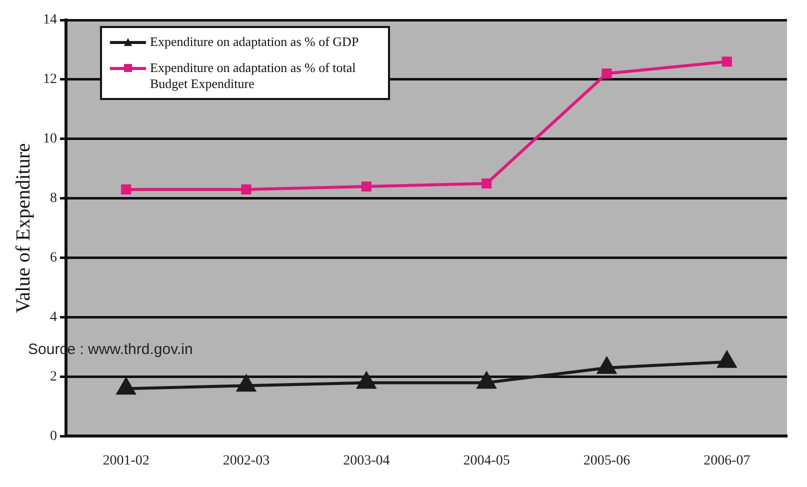 This screenshot has width=807, height=487. Describe the element at coordinates (53, 258) in the screenshot. I see `y-tick-label: 6` at that location.